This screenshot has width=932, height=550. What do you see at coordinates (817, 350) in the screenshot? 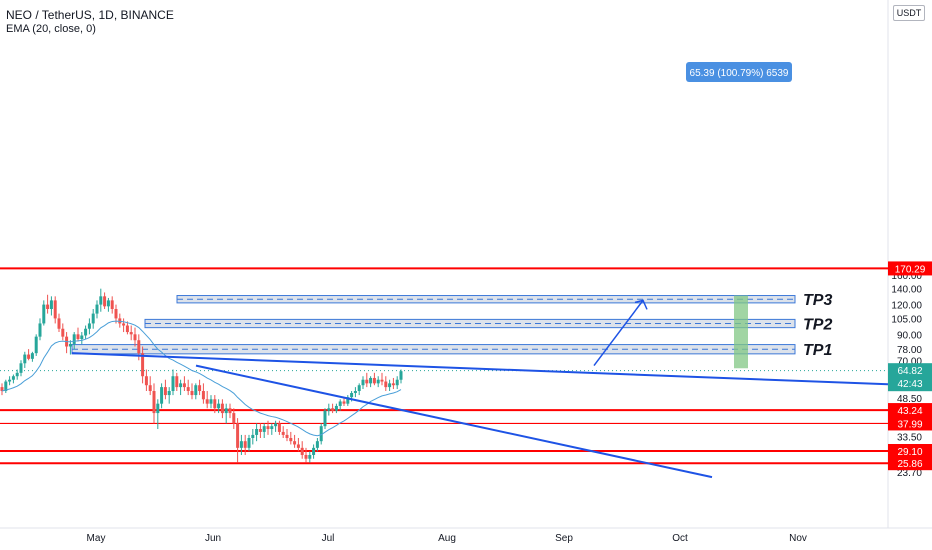
I see `target-label-1: TP1` at bounding box center [817, 350].